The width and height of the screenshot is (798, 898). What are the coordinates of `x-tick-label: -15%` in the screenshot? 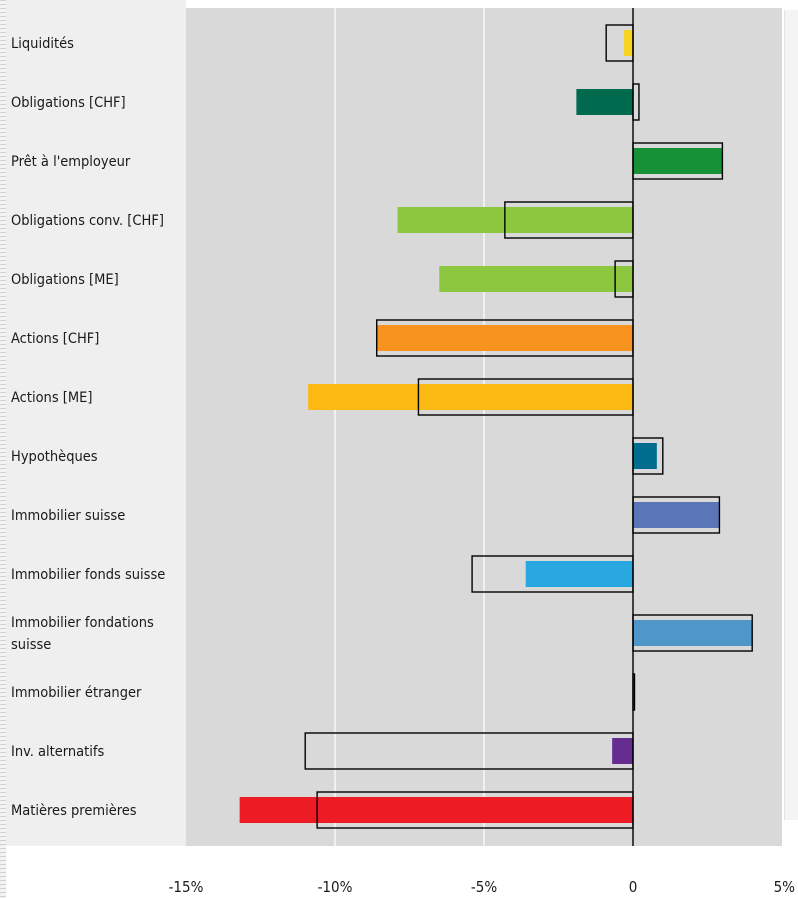 It's located at (186, 887).